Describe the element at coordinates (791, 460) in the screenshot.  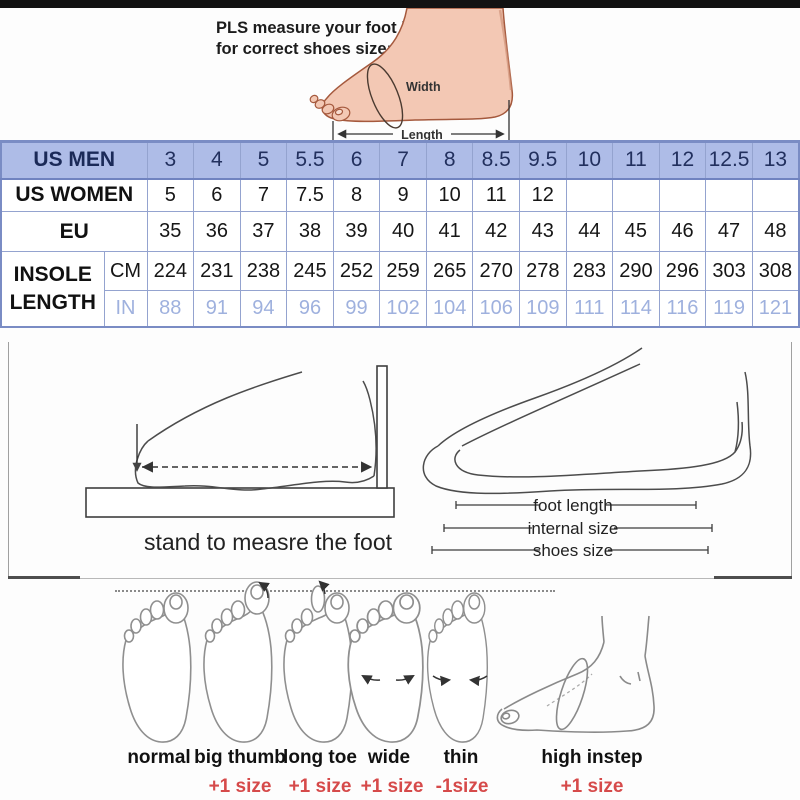
I see `frame-right-line` at that location.